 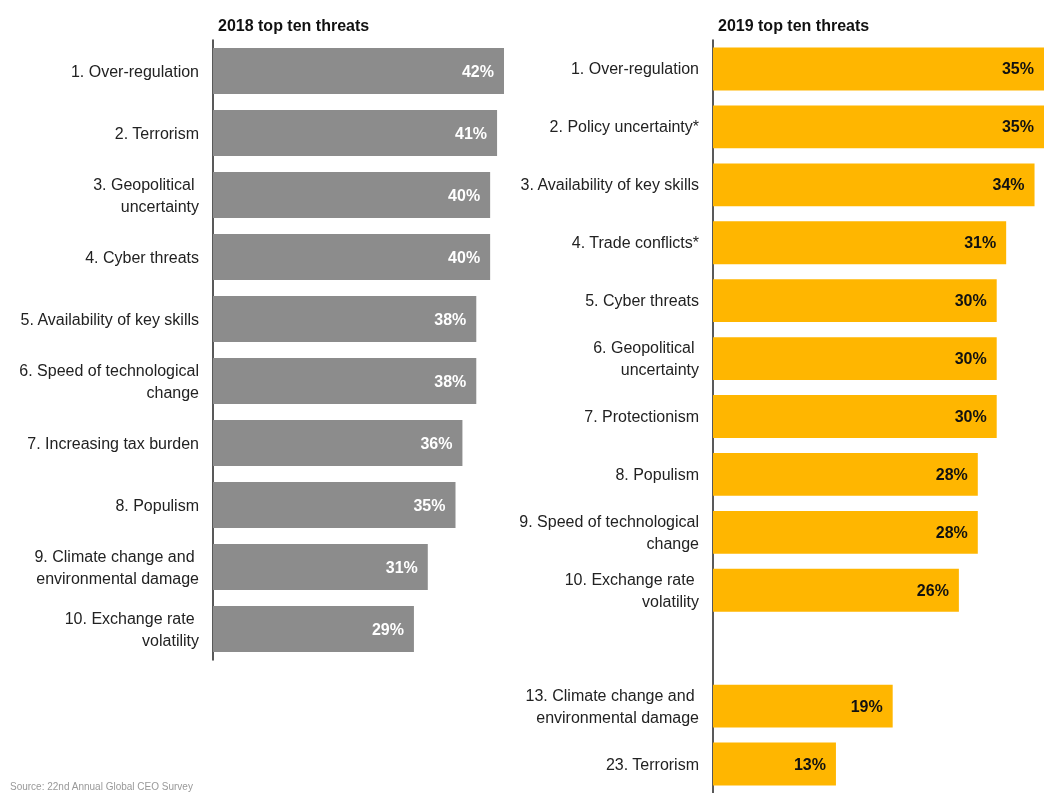 I want to click on y-tick-label: 4. Trade conflicts*, so click(x=635, y=243).